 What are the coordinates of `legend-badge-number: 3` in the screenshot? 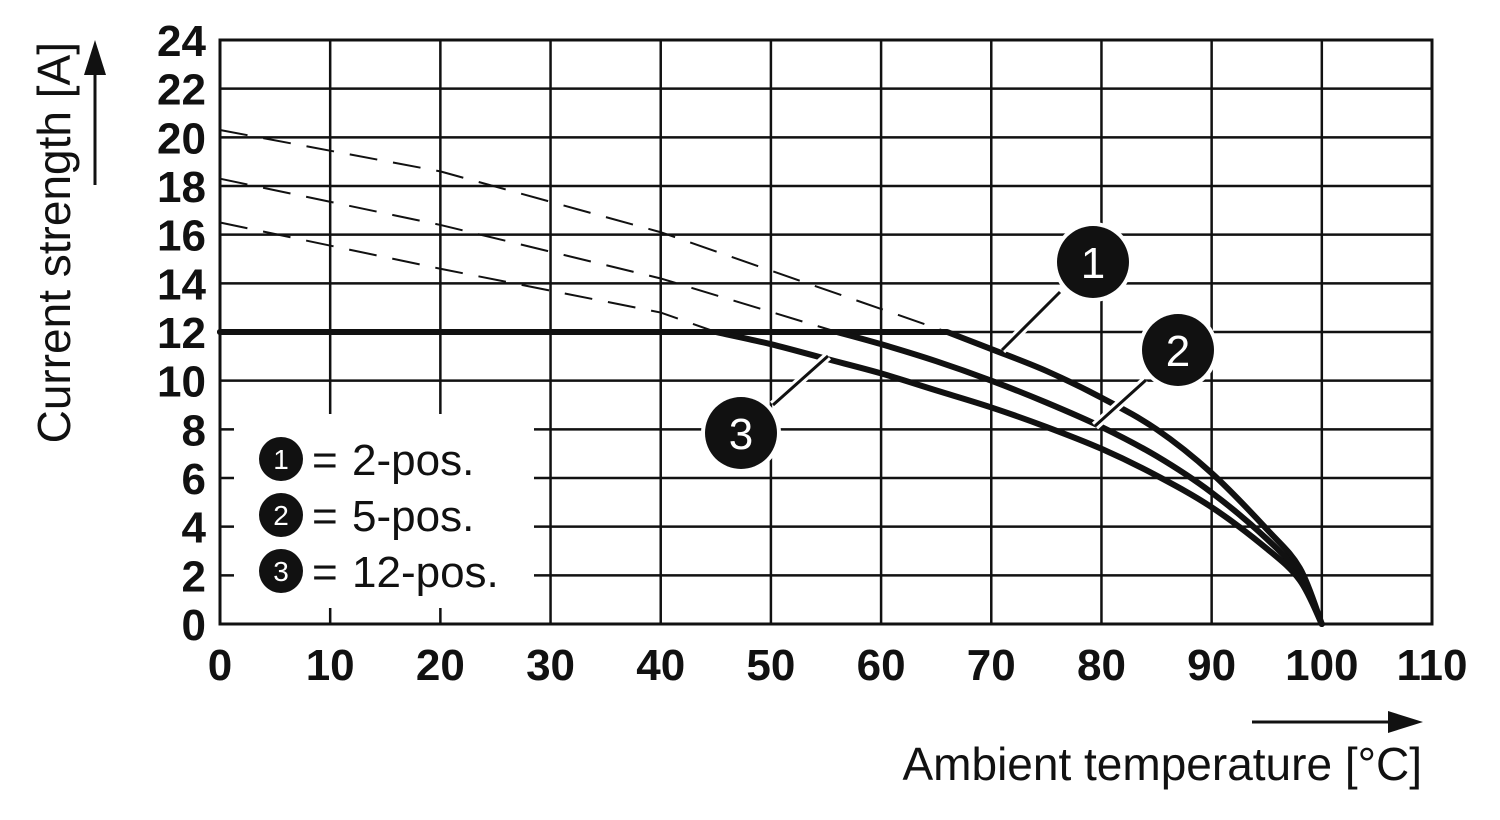 It's located at (281, 571).